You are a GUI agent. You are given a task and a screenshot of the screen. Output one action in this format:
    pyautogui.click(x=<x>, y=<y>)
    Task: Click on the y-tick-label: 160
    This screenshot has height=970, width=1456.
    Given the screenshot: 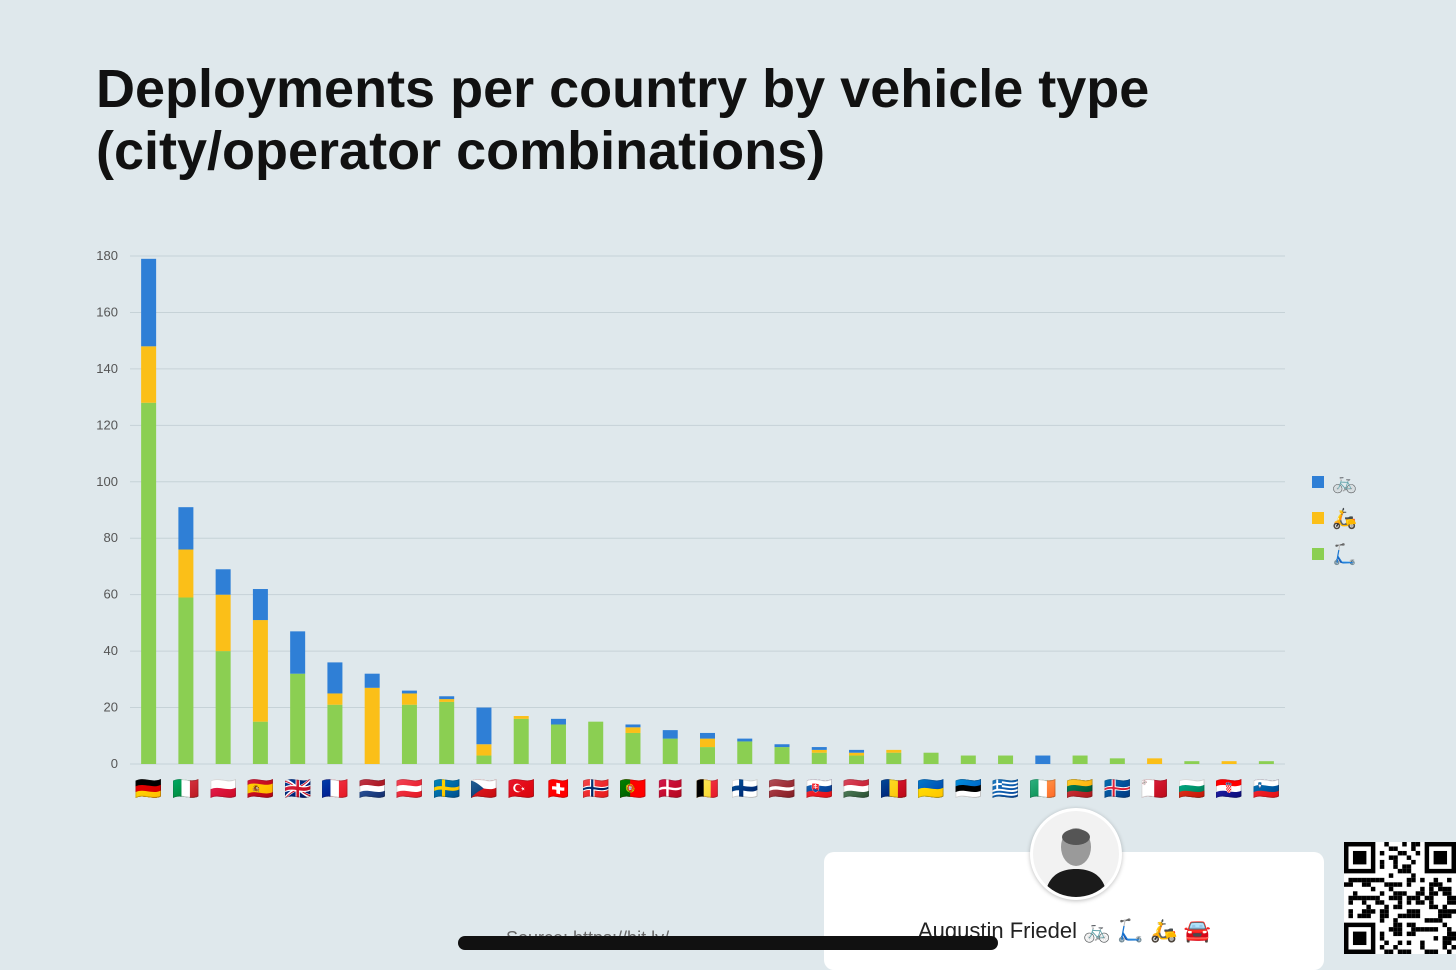 What is the action you would take?
    pyautogui.click(x=107, y=311)
    